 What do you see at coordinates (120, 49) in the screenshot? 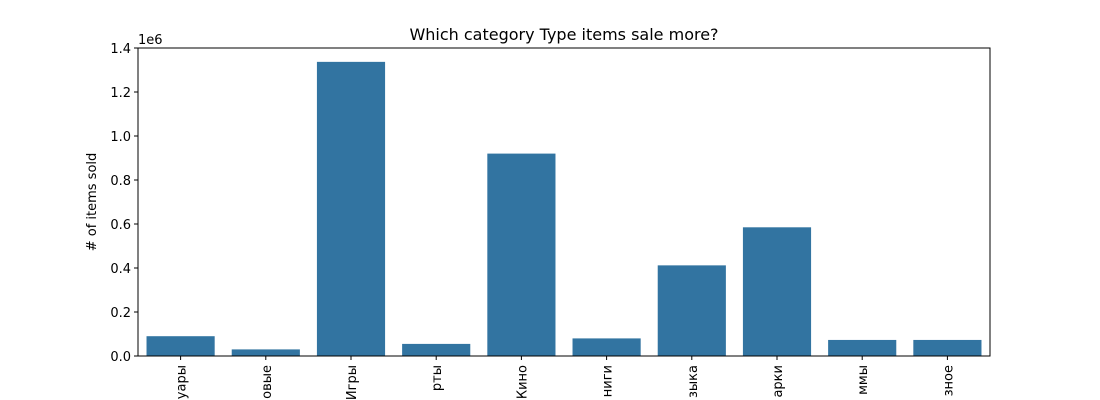
I see `y-tick-label-7: 1.4` at bounding box center [120, 49].